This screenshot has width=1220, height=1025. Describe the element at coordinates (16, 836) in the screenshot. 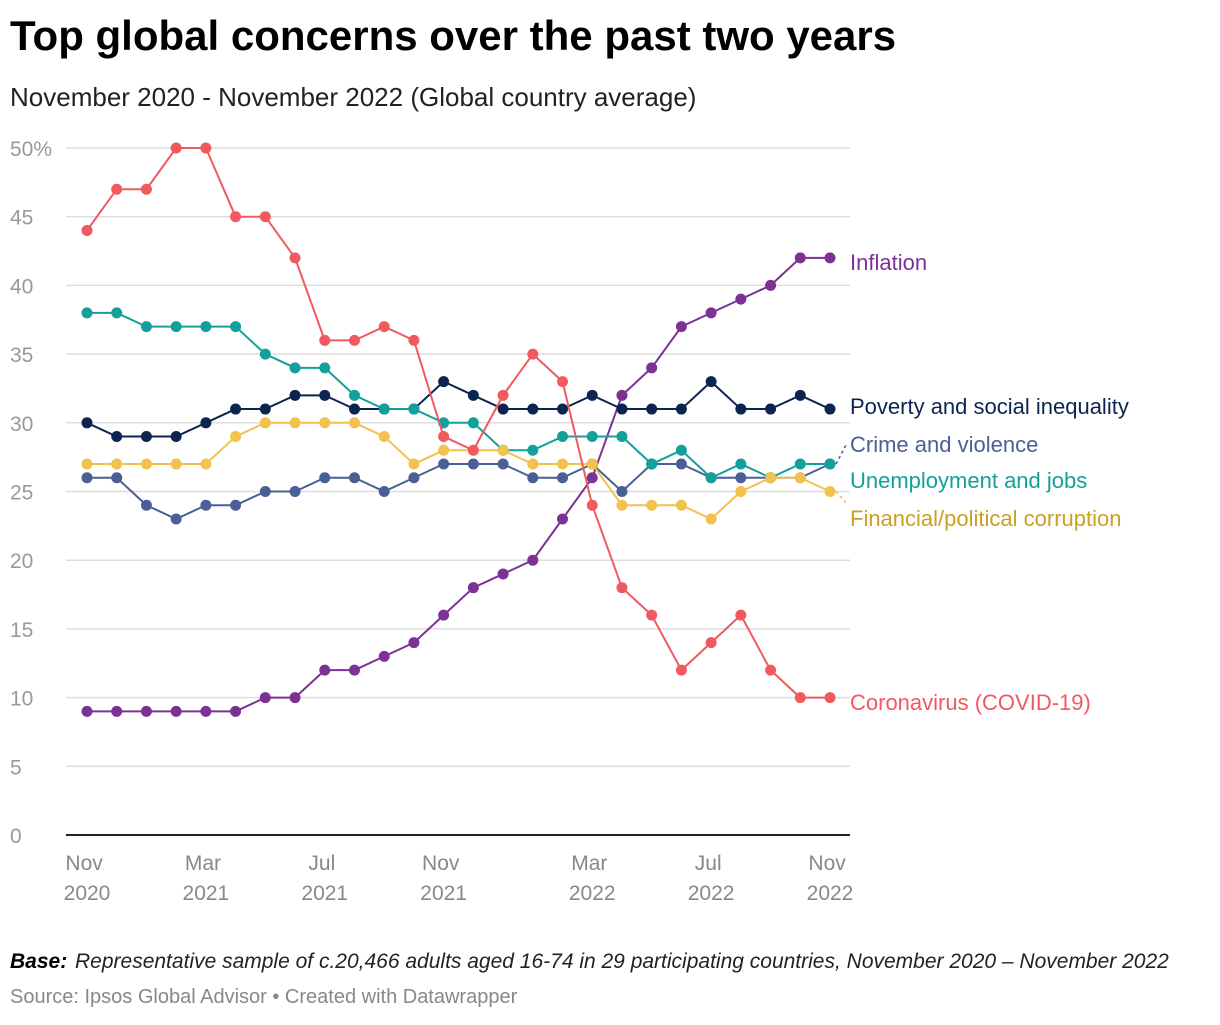

I see `y-tick-label: 0` at that location.